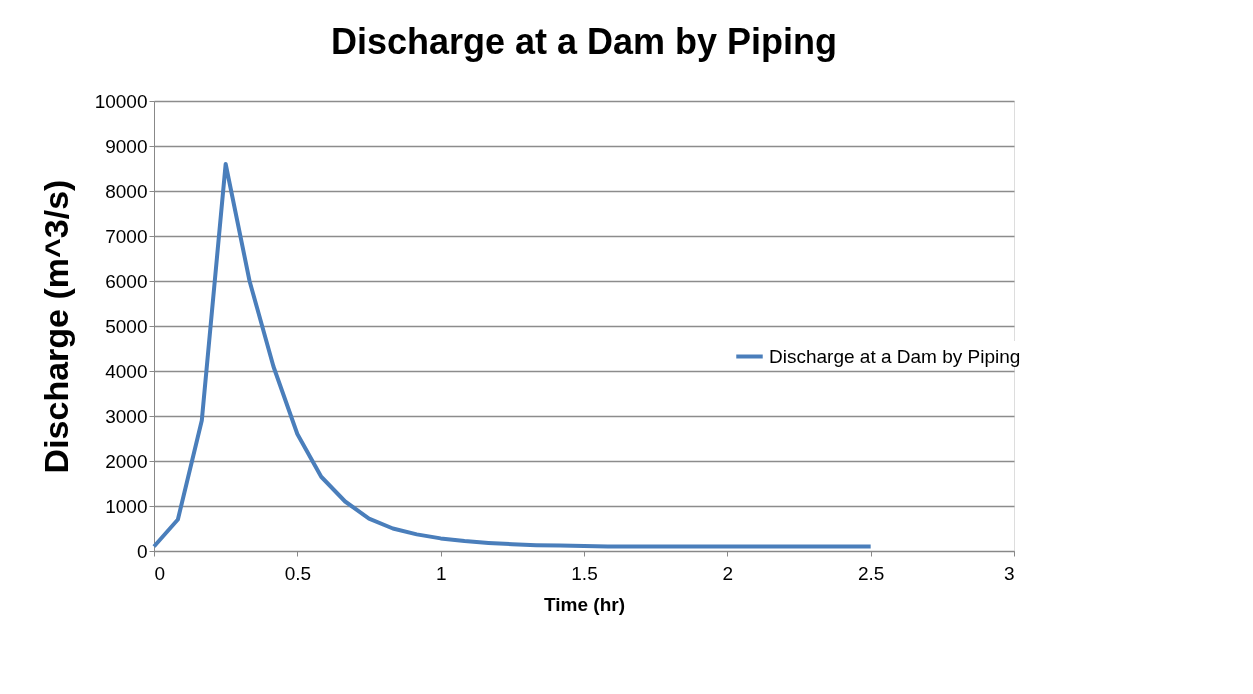  Describe the element at coordinates (584, 573) in the screenshot. I see `x-tick-label: 1.5` at that location.